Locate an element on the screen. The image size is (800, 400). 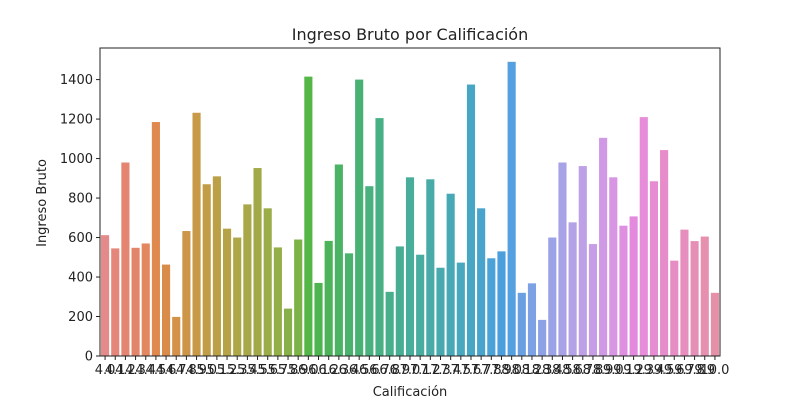
x-tick-label: 4.8 is located at coordinates (186, 370).